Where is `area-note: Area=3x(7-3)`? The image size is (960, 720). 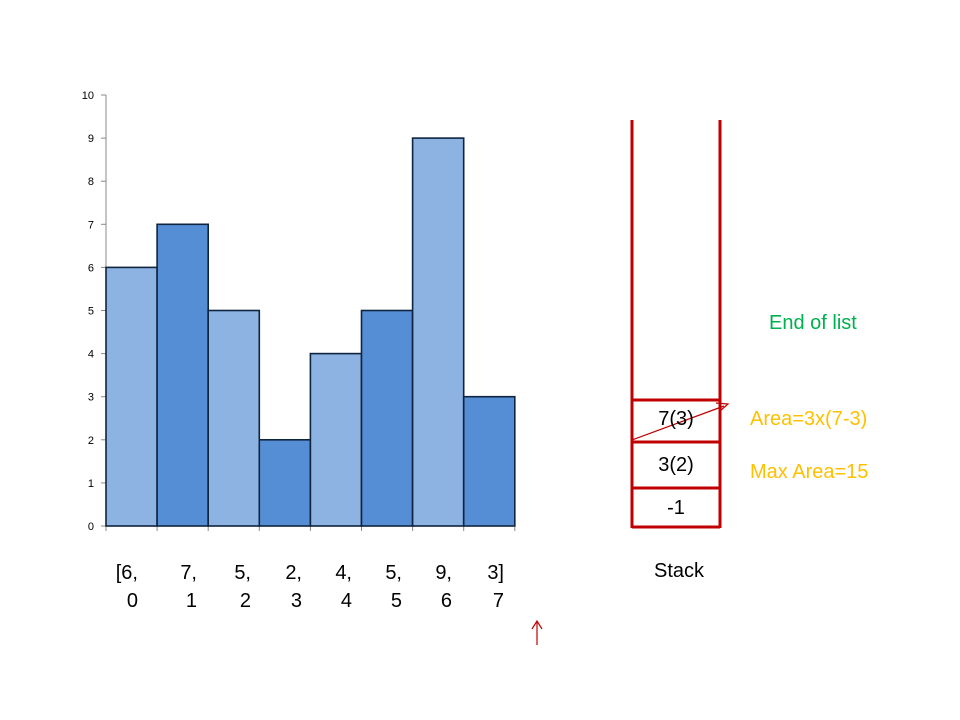 area-note: Area=3x(7-3) is located at coordinates (809, 419).